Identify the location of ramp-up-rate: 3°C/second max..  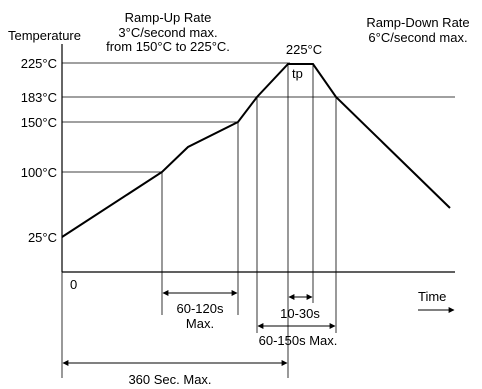
(167, 32).